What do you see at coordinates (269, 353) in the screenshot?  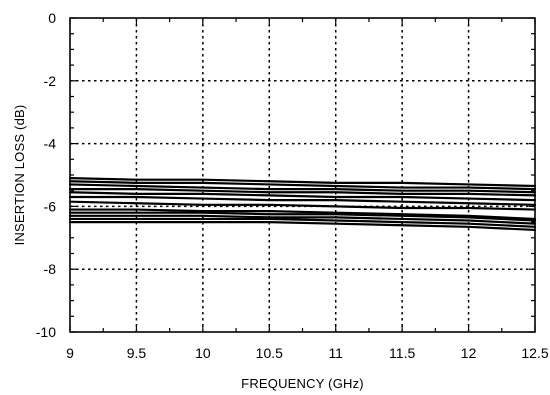 I see `x-tick-label: 10.5` at bounding box center [269, 353].